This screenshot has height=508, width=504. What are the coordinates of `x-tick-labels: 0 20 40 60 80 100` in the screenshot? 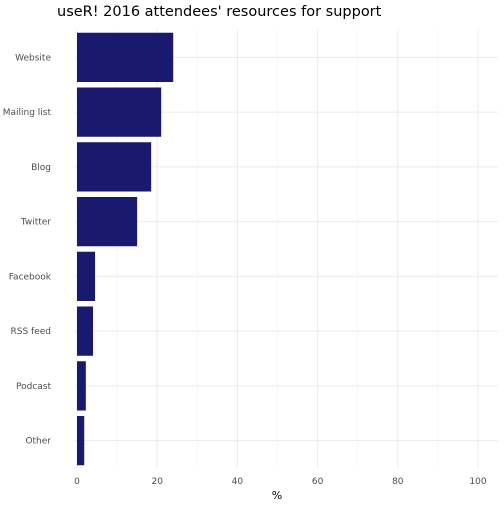 It's located at (280, 482).